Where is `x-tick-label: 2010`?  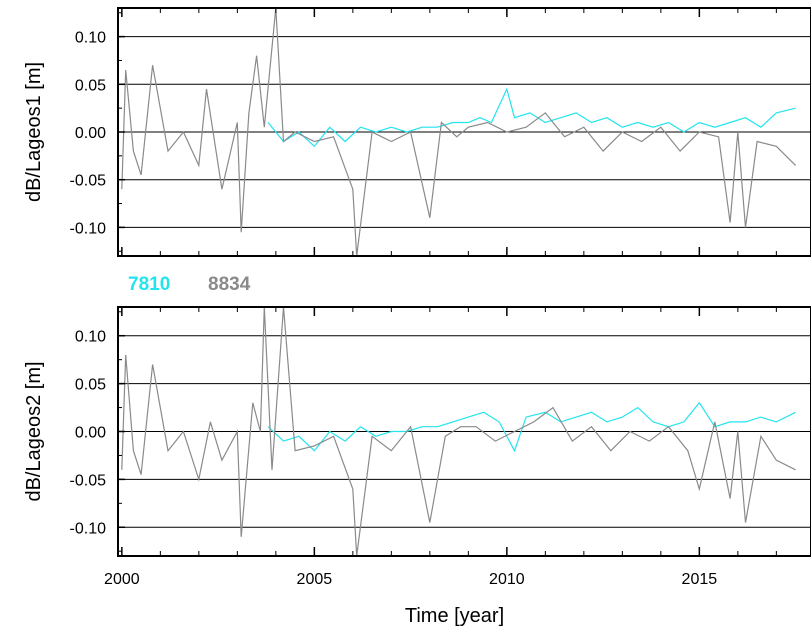
x-tick-label: 2010 is located at coordinates (507, 579).